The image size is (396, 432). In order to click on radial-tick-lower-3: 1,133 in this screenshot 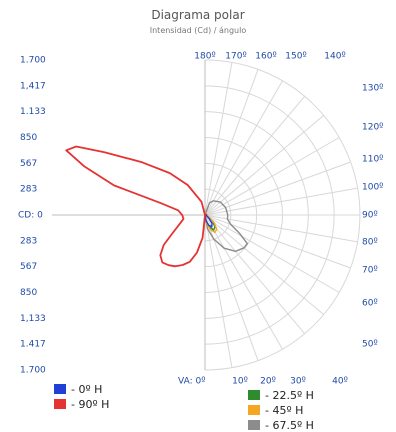, I will do `click(33, 319)`.